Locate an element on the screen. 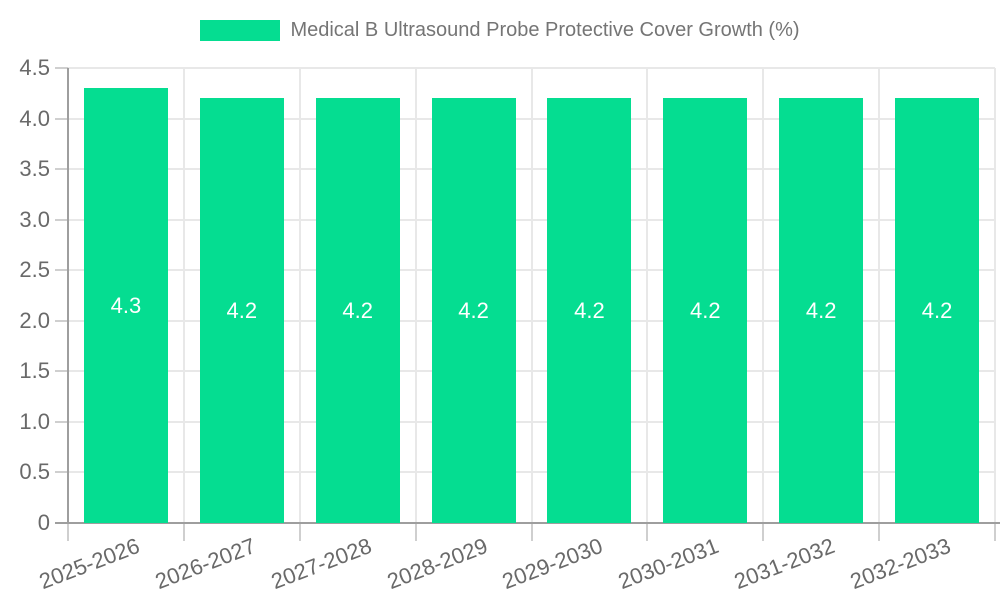  y-axis-line is located at coordinates (68, 295).